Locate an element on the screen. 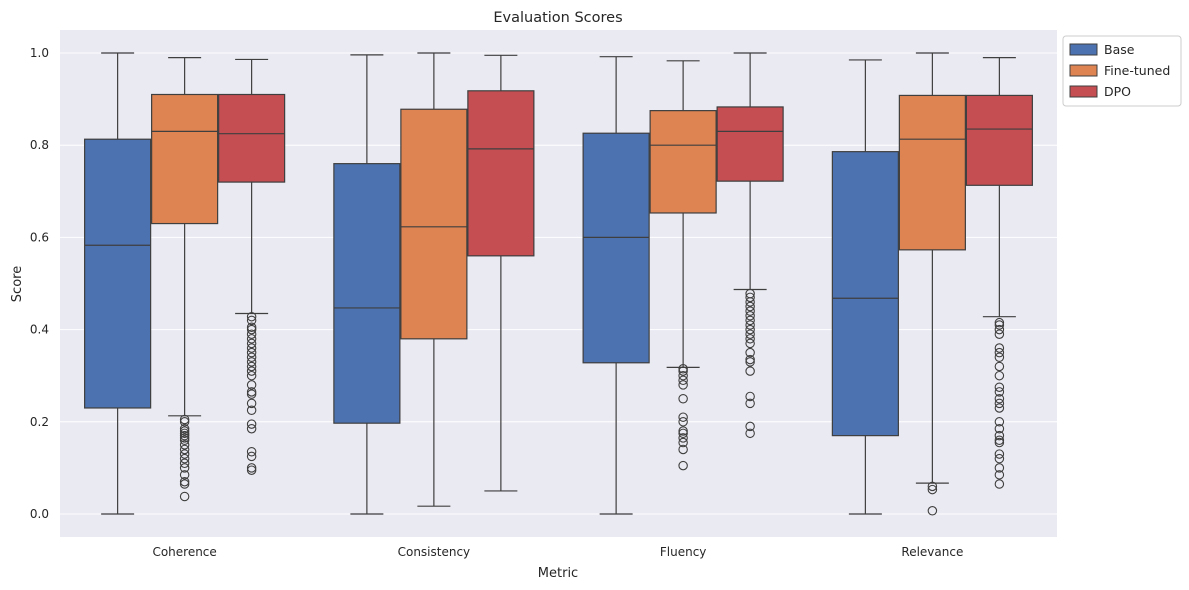 The width and height of the screenshot is (1189, 590). box-base-coherence is located at coordinates (118, 283).